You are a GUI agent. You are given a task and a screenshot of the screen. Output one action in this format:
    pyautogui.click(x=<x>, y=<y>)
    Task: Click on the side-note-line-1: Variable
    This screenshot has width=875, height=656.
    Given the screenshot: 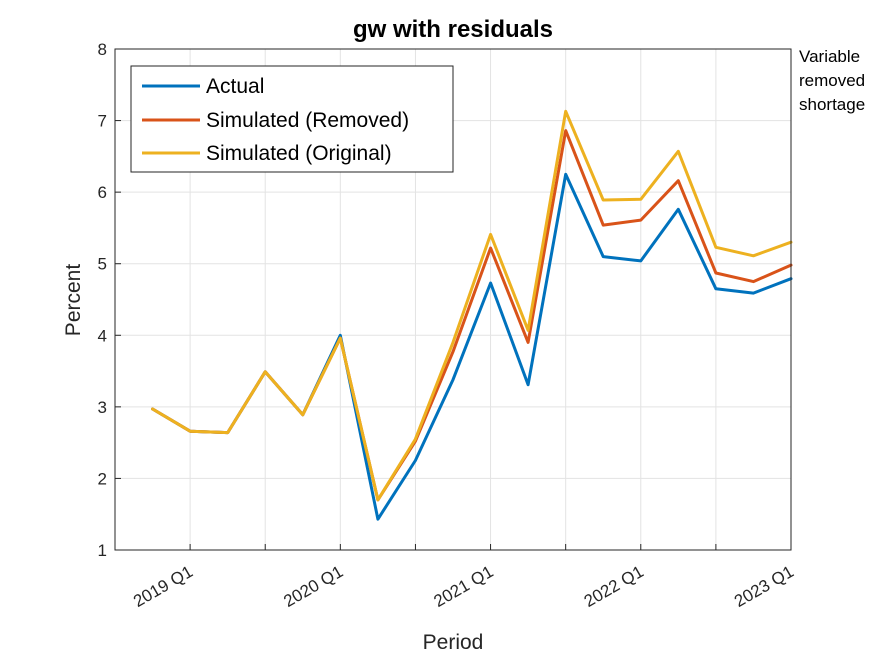 What is the action you would take?
    pyautogui.click(x=829, y=56)
    